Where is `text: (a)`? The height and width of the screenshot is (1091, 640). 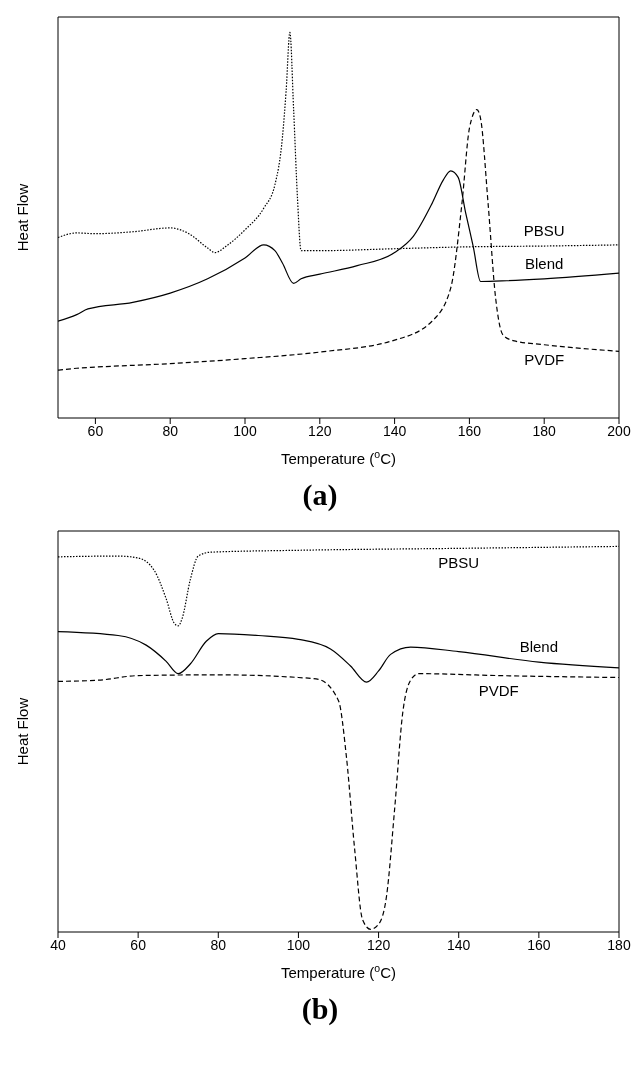 text: (a) is located at coordinates (320, 495).